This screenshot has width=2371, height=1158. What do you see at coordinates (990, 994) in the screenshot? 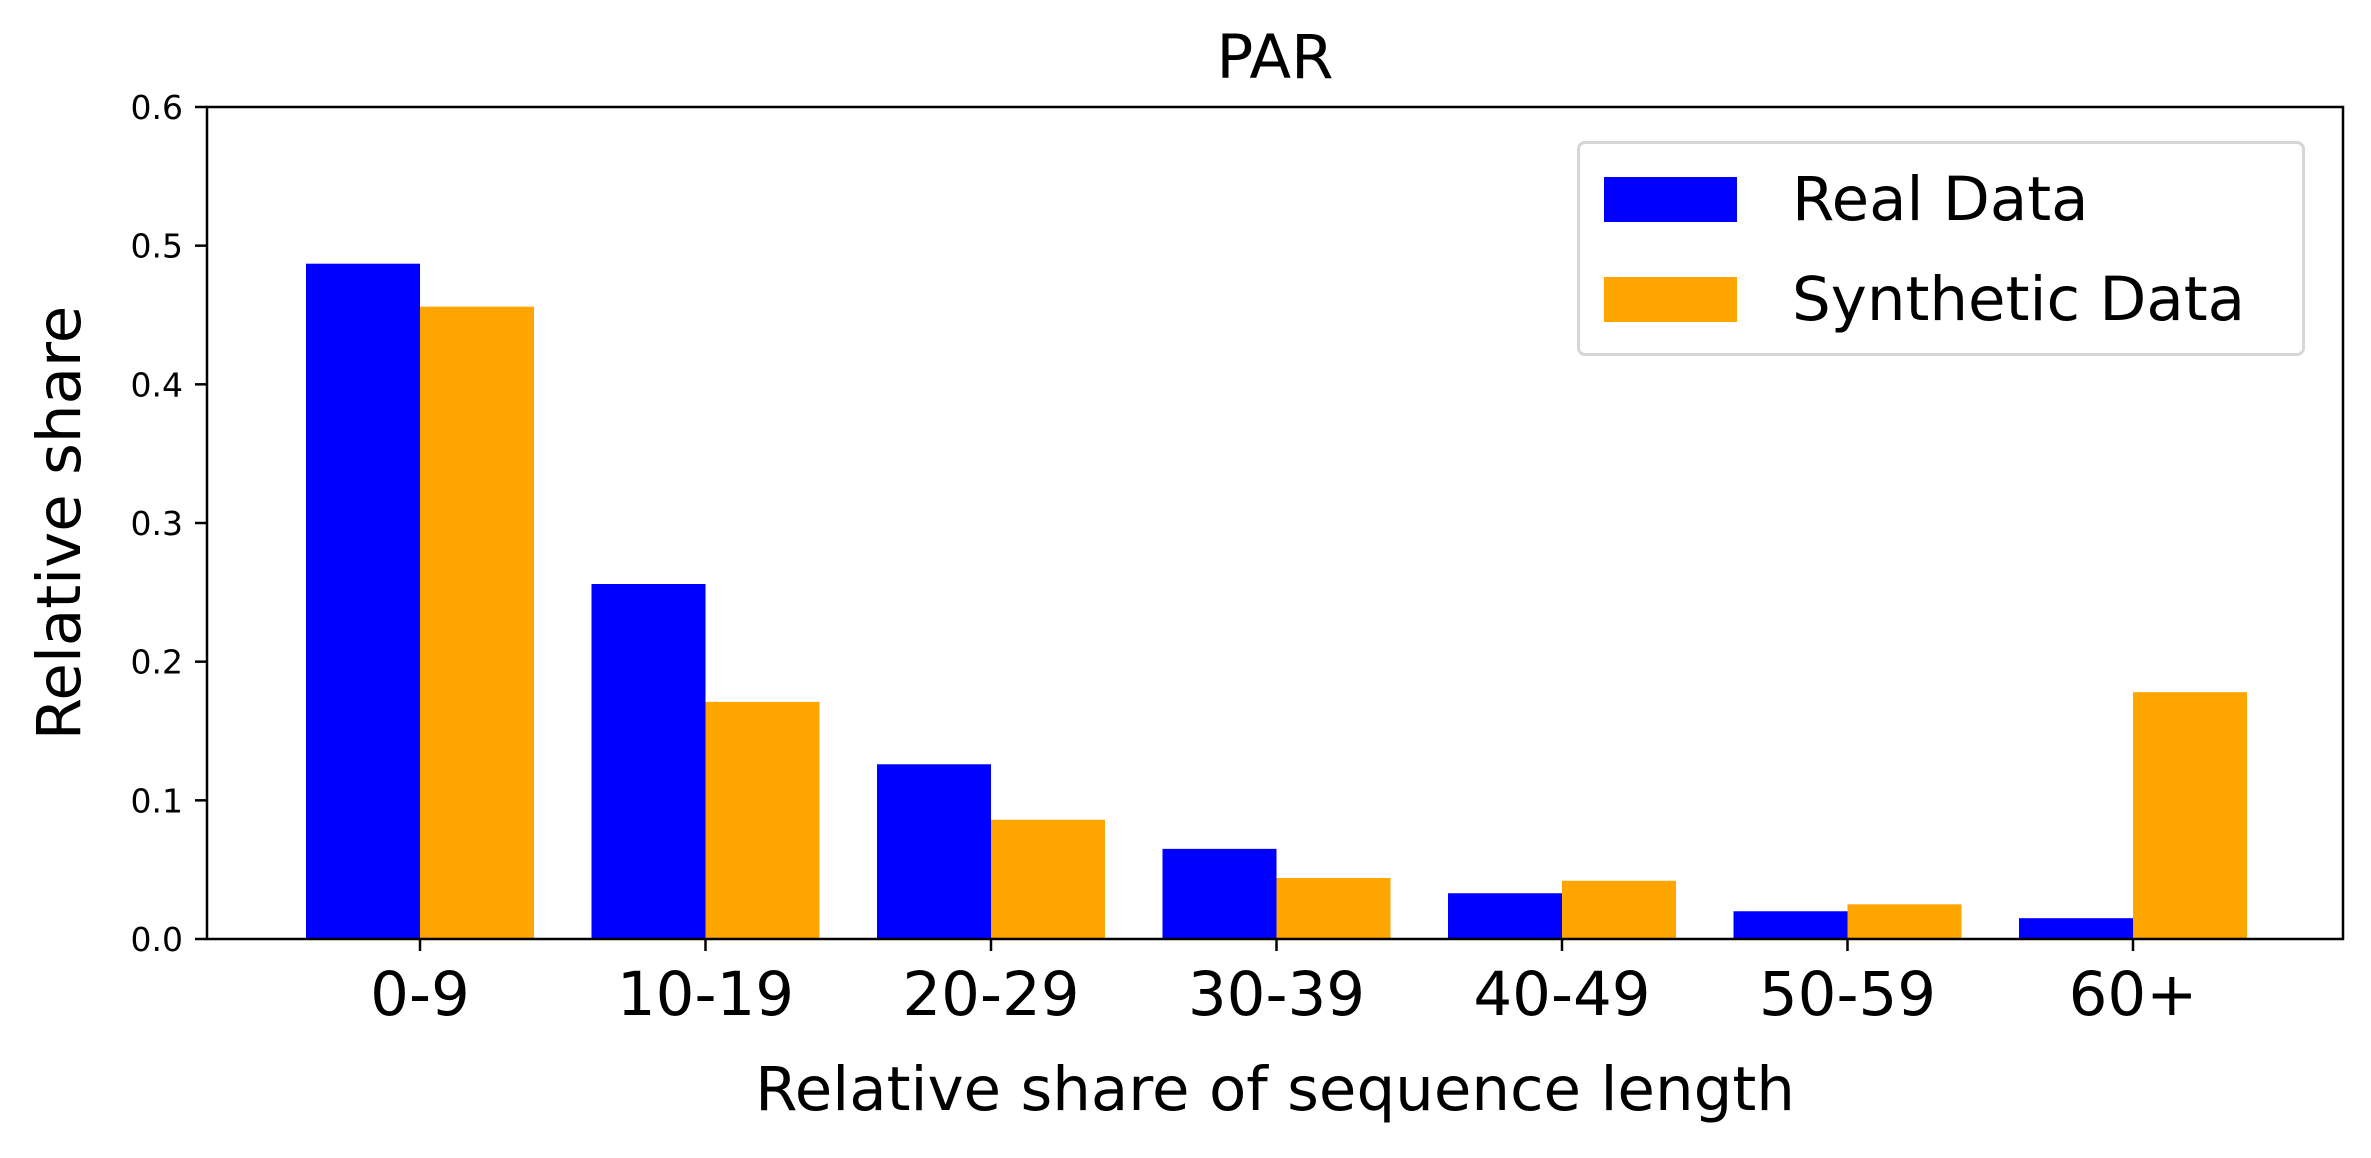
I see `x-tick-label: 20-29` at bounding box center [990, 994].